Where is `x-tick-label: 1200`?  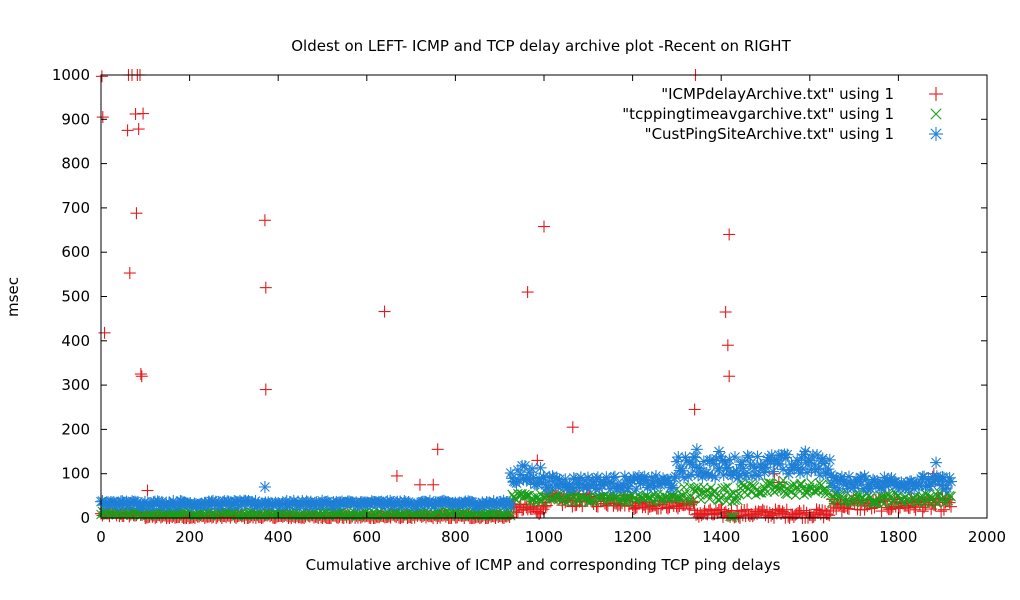 x-tick-label: 1200 is located at coordinates (633, 537).